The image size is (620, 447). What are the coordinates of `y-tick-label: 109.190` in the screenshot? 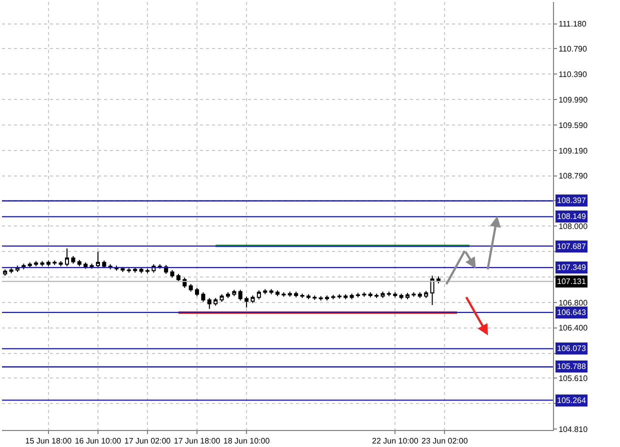 It's located at (573, 151).